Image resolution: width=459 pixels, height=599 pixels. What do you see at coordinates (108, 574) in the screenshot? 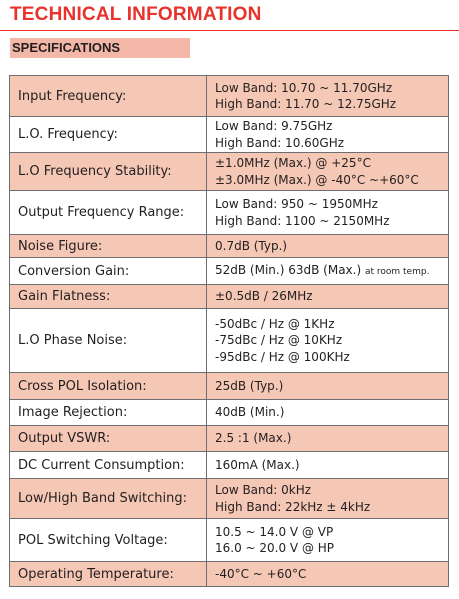
I see `spec-label: Operating Temperature:` at bounding box center [108, 574].